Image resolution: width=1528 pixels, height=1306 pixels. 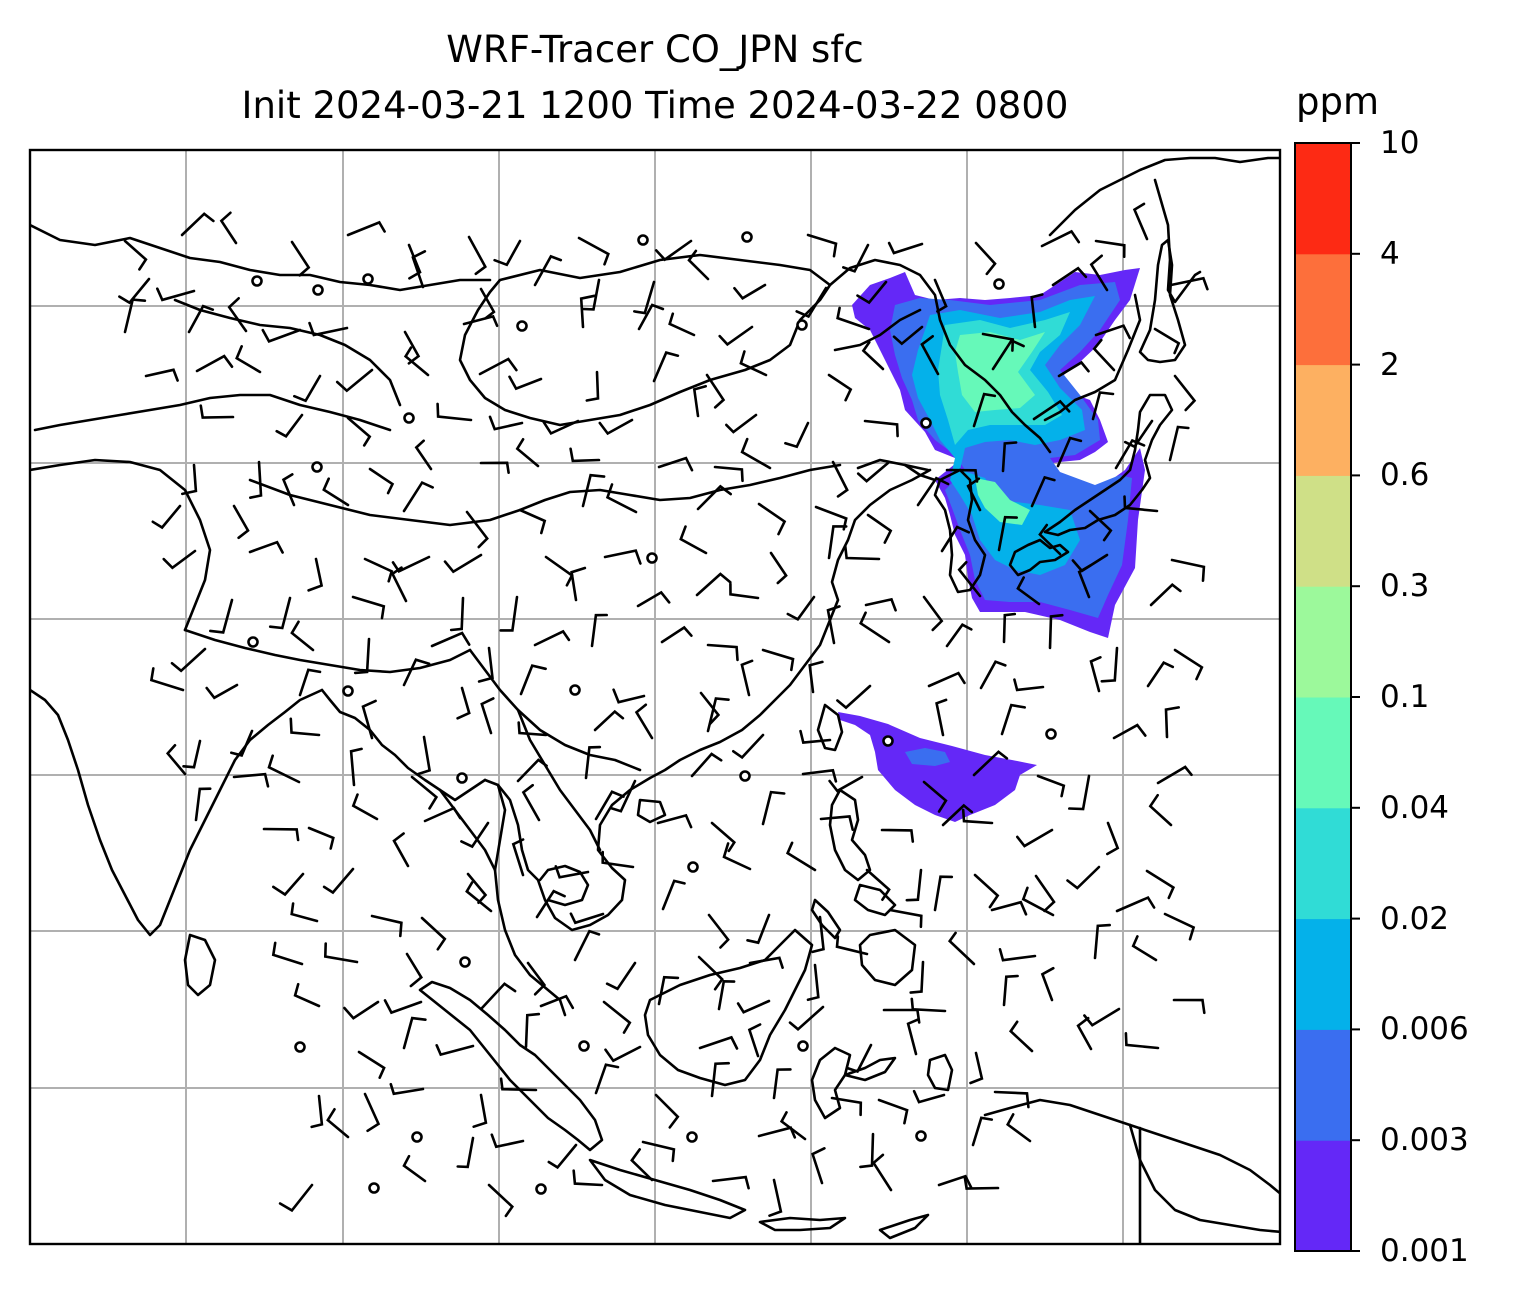 I want to click on border-kazakh-china, so click(x=287, y=352).